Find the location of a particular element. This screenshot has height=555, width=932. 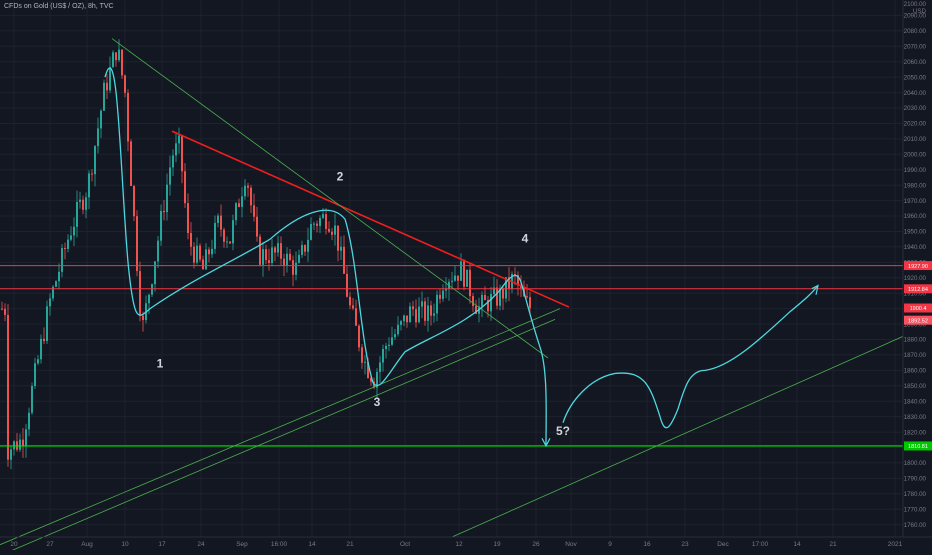

time-tick-label: 19 is located at coordinates (497, 544).